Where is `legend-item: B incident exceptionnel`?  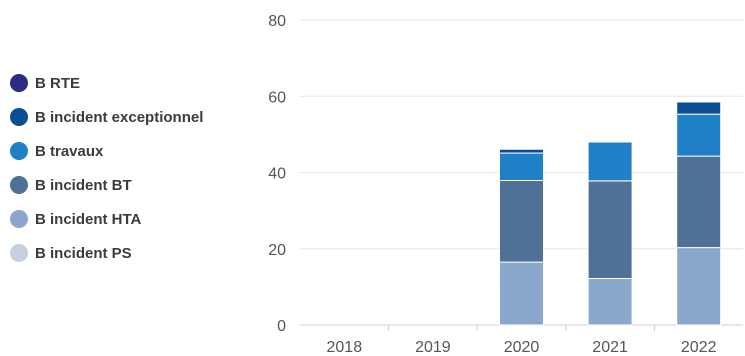
legend-item: B incident exceptionnel is located at coordinates (106, 117).